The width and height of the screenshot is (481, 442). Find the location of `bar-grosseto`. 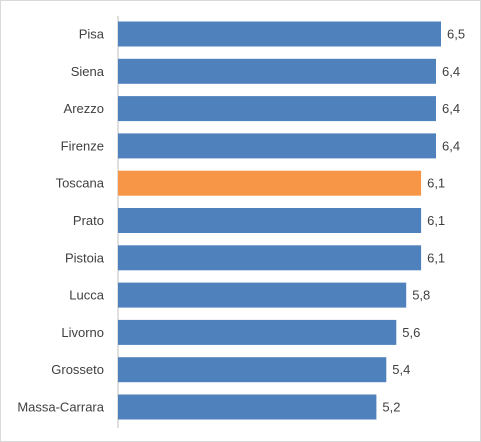

bar-grosseto is located at coordinates (252, 370).